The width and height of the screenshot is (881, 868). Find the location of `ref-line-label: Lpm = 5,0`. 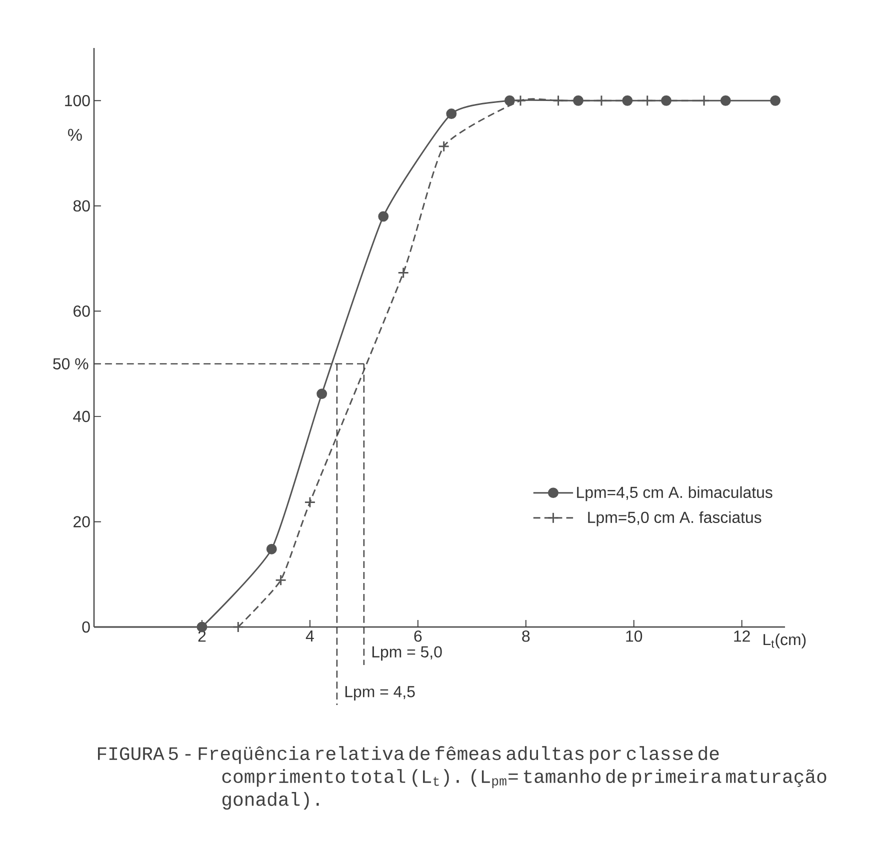

ref-line-label: Lpm = 5,0 is located at coordinates (407, 653).